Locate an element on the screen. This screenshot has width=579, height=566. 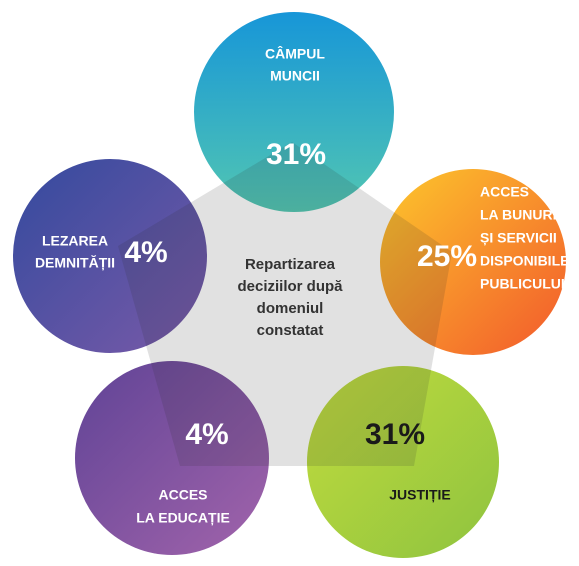
node-label: JUSTIȚIE is located at coordinates (419, 495).